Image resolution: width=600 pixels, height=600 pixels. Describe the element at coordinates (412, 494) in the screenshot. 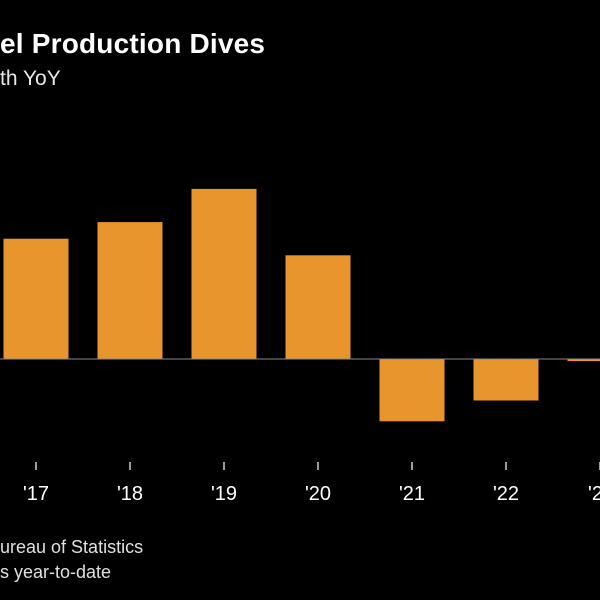

I see `x-tick-label: '21` at that location.